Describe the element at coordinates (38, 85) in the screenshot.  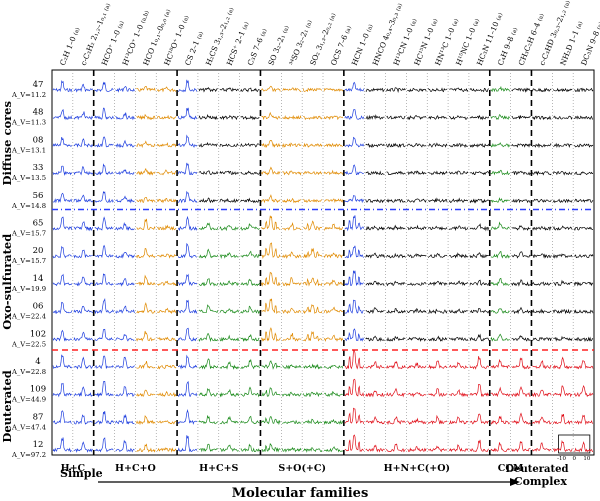
I see `source-id: 47` at that location.